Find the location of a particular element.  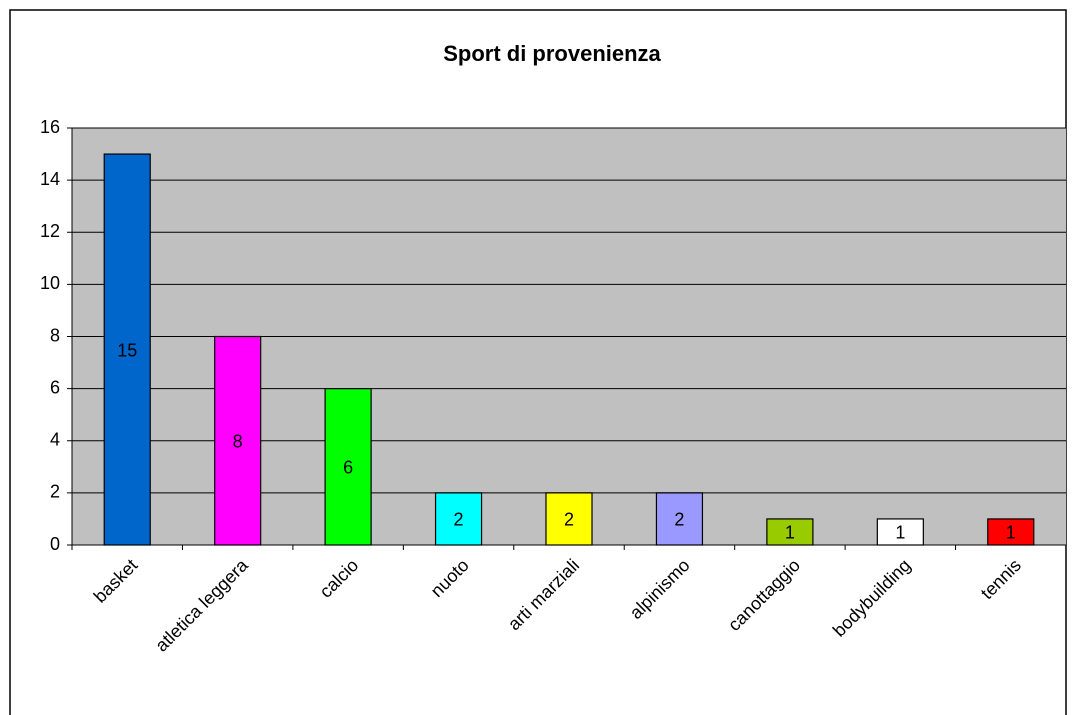

y-tick-label: 0 is located at coordinates (55, 544).